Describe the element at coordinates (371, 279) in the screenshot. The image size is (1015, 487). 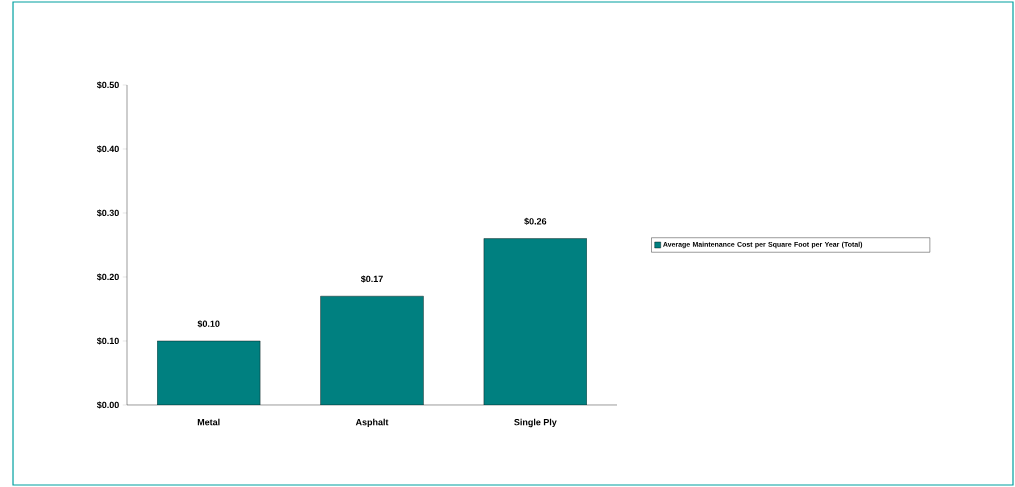
I see `data-label: $0.17` at that location.